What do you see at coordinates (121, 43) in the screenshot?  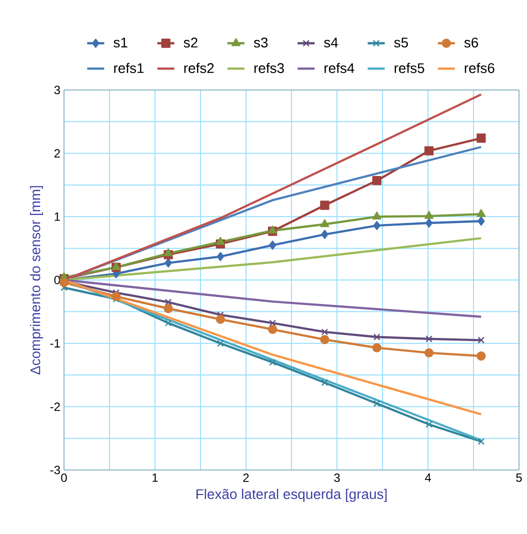 I see `legend-label: s1` at bounding box center [121, 43].